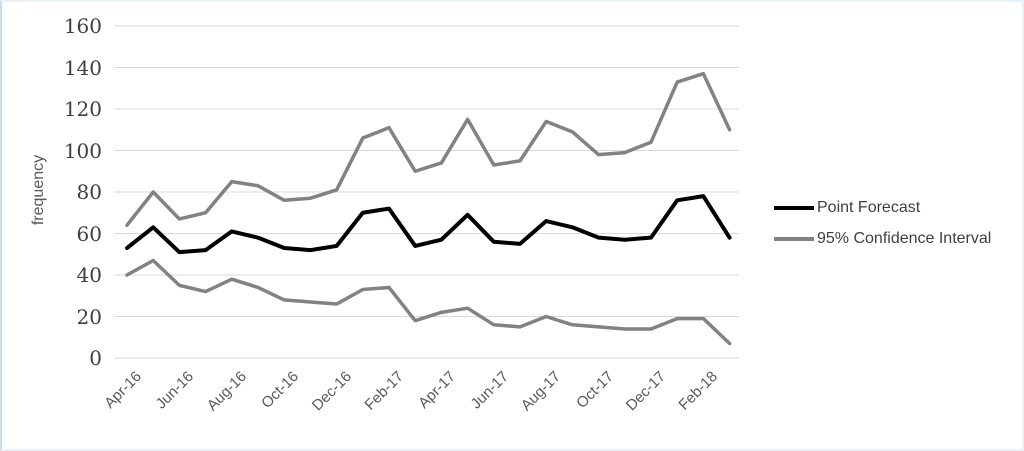  What do you see at coordinates (882, 223) in the screenshot?
I see `legend: Point Forecast 95% Confidence Interval` at bounding box center [882, 223].